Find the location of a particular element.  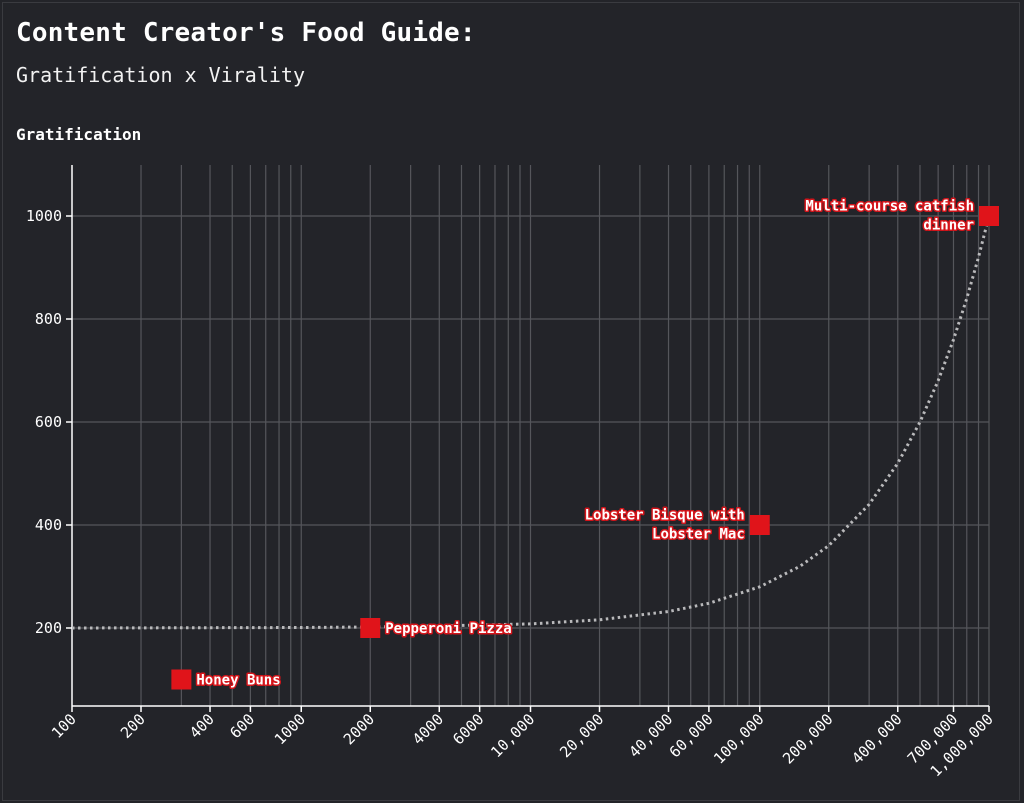

chart-title: Content Creator's Food Guide: is located at coordinates (246, 33).